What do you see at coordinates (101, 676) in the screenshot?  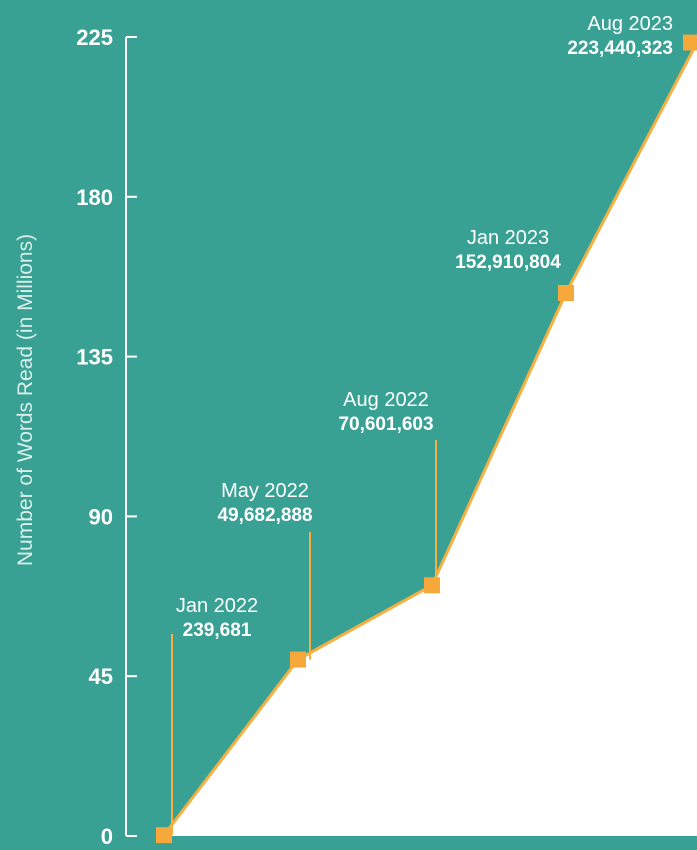 I see `y-tick-label: 45` at bounding box center [101, 676].